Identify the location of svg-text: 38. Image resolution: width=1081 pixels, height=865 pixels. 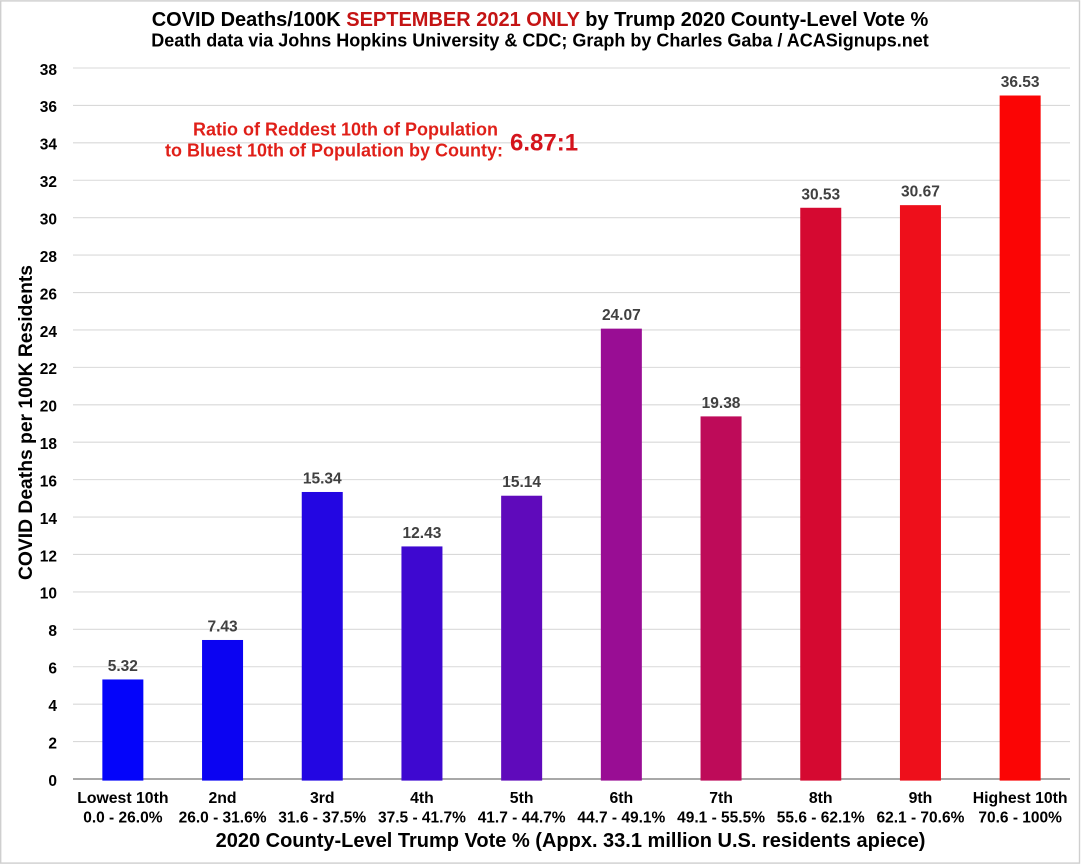
(49, 70).